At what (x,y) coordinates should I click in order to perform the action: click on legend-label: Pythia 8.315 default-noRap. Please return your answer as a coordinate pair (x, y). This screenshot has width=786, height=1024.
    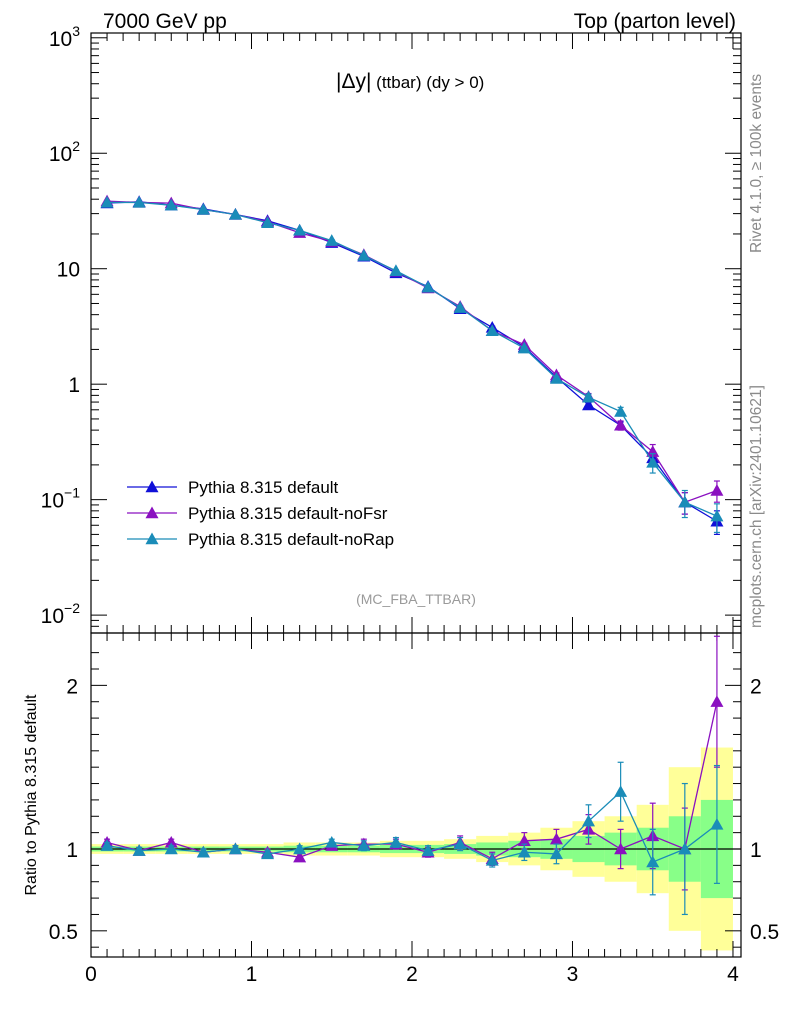
    Looking at the image, I should click on (291, 539).